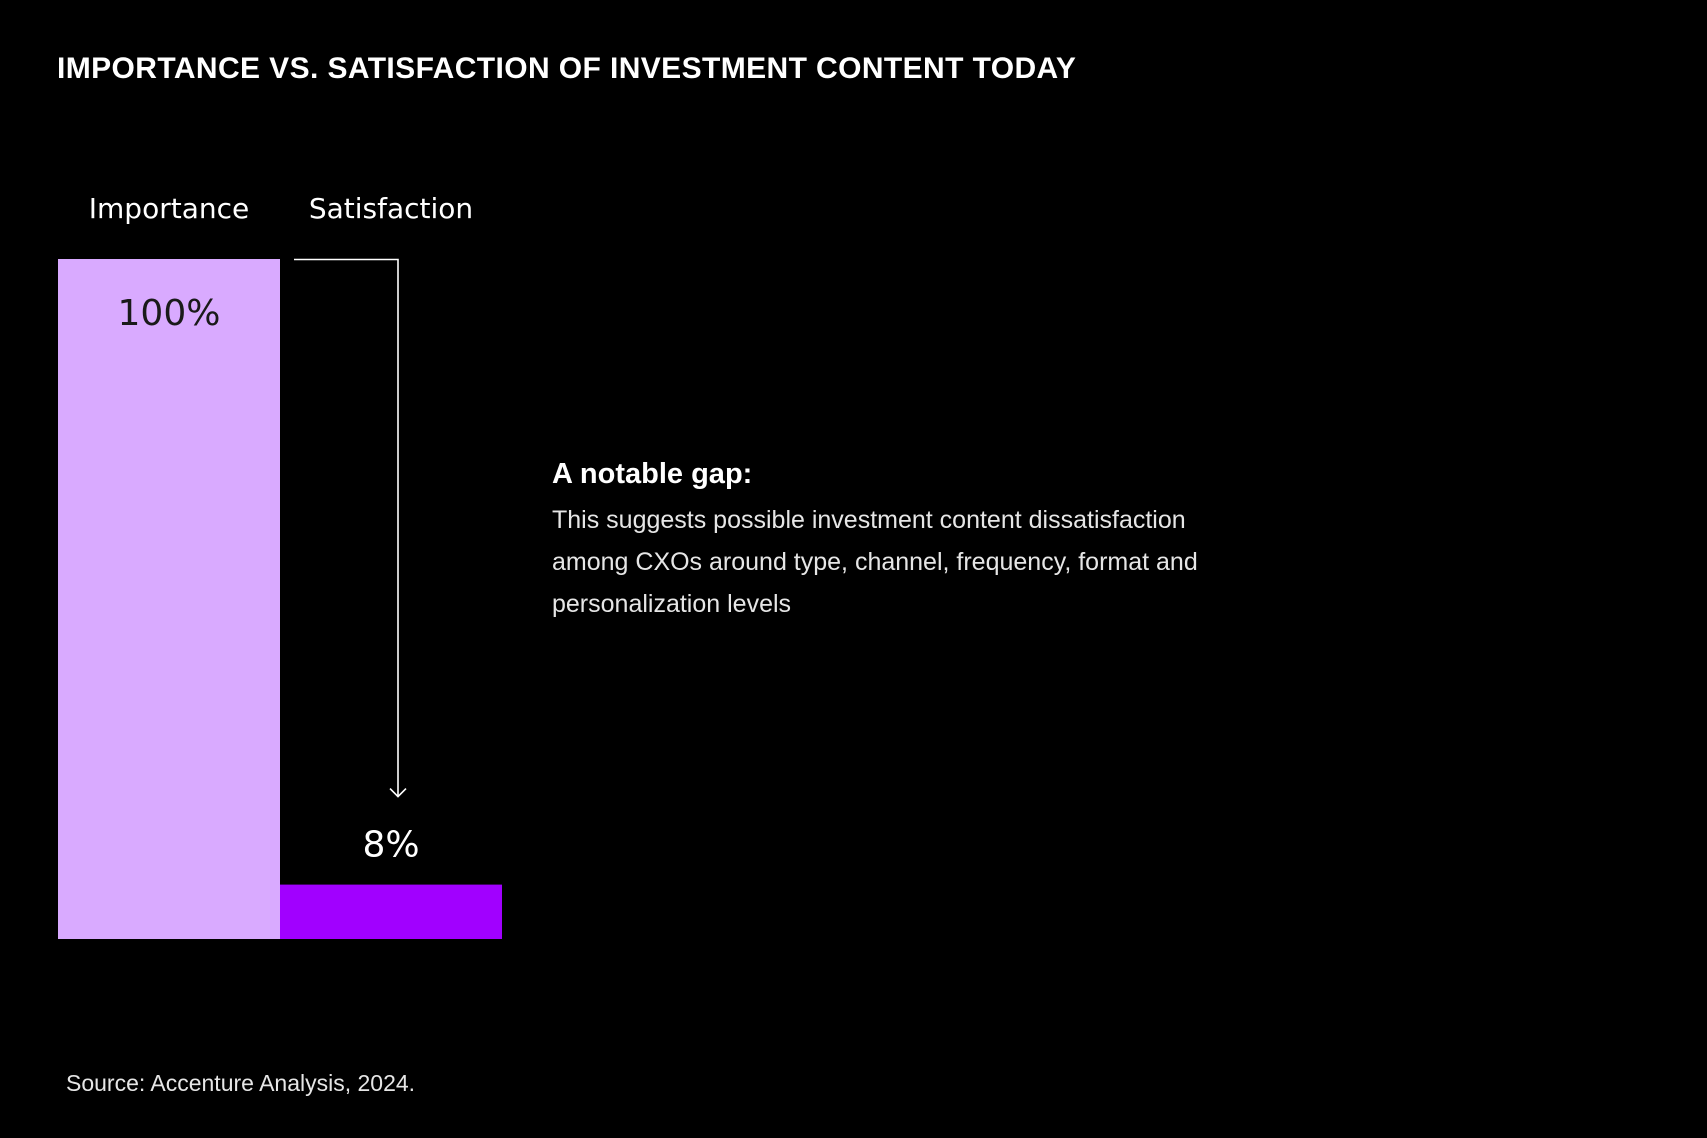  What do you see at coordinates (398, 793) in the screenshot?
I see `gap-arrow-head` at bounding box center [398, 793].